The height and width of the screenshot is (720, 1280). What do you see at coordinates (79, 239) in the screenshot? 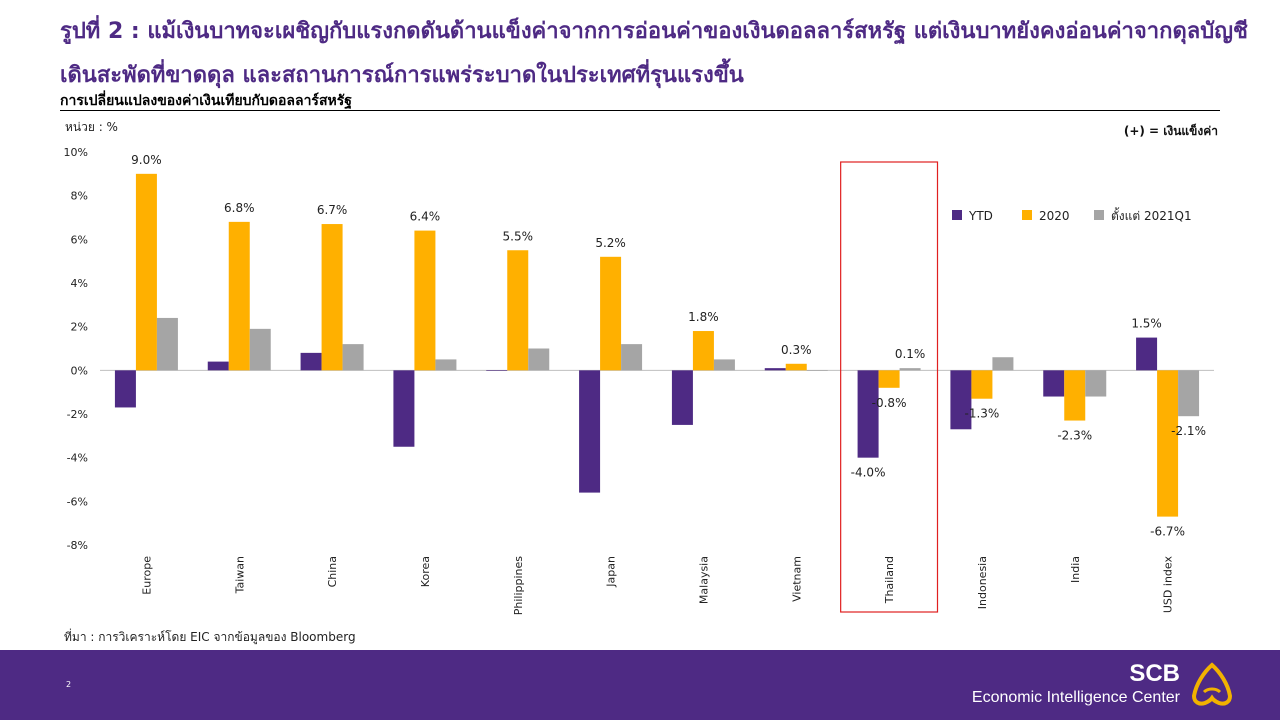
I see `y-tick-label: 6%` at bounding box center [79, 239].